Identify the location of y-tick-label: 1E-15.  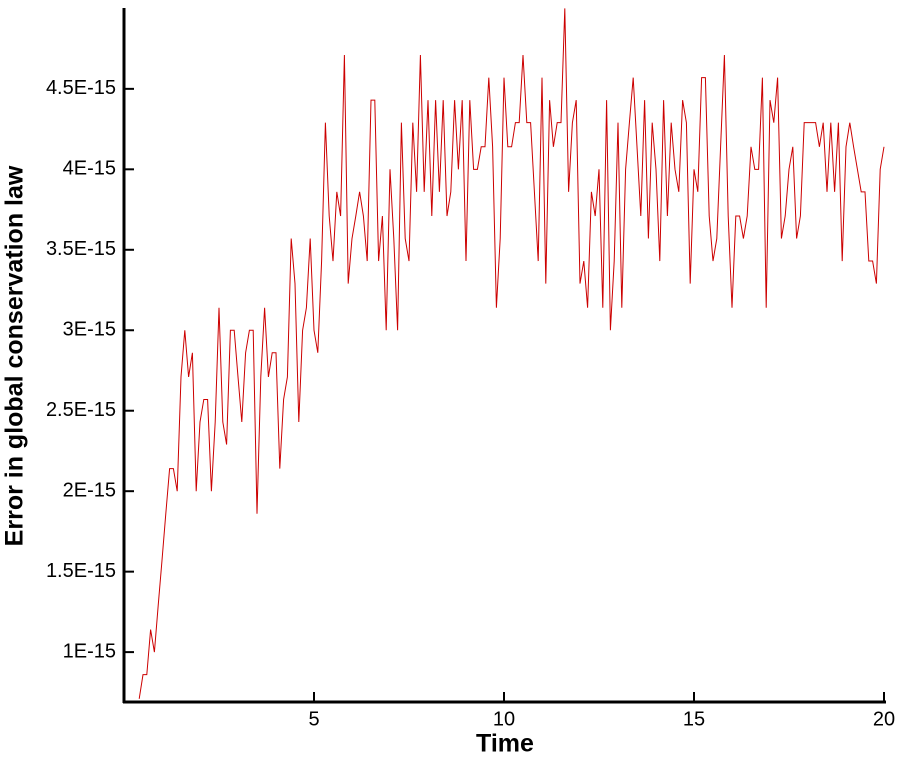
(89, 651).